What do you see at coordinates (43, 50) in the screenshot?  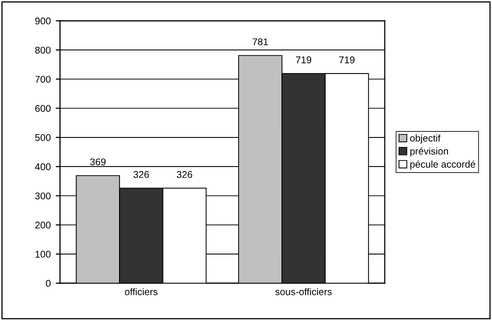 I see `y-tick-label: 800` at bounding box center [43, 50].